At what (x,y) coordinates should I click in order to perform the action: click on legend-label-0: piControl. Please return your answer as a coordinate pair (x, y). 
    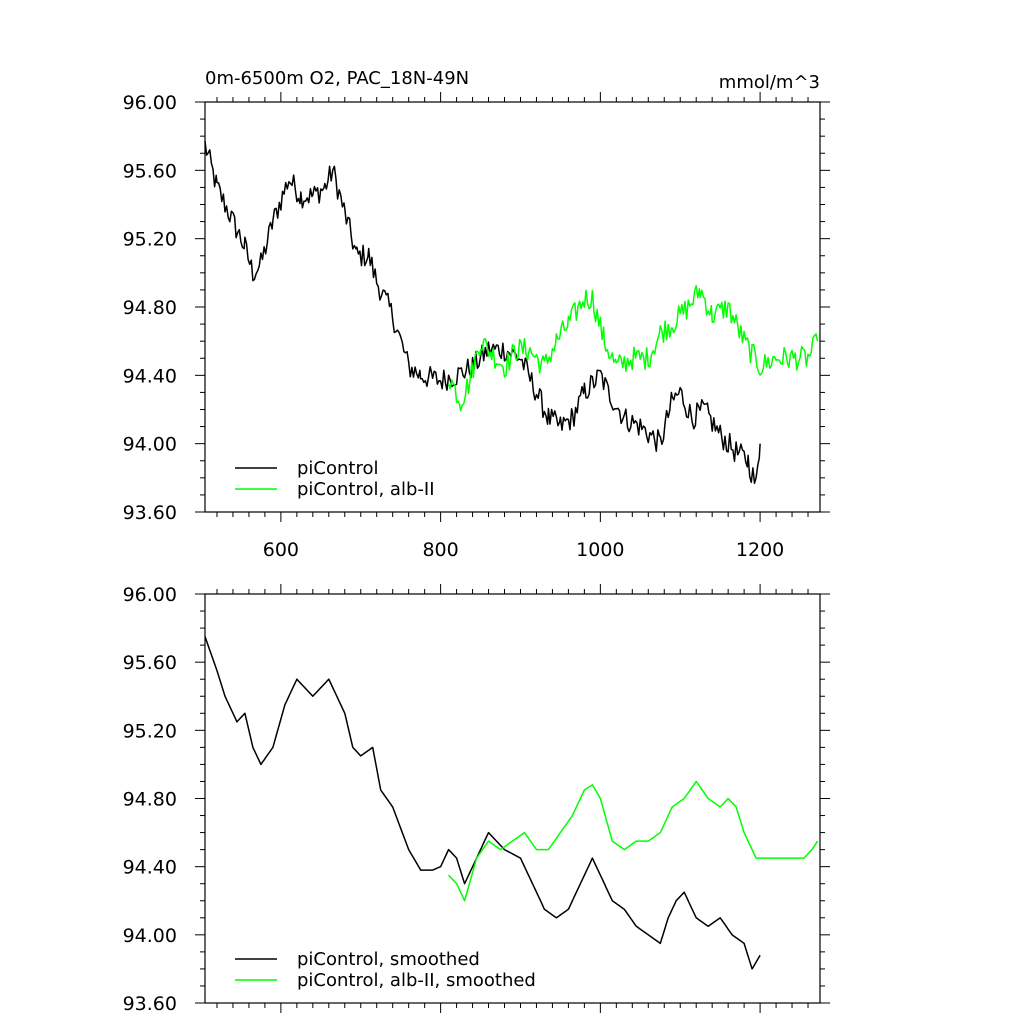
    Looking at the image, I should click on (338, 468).